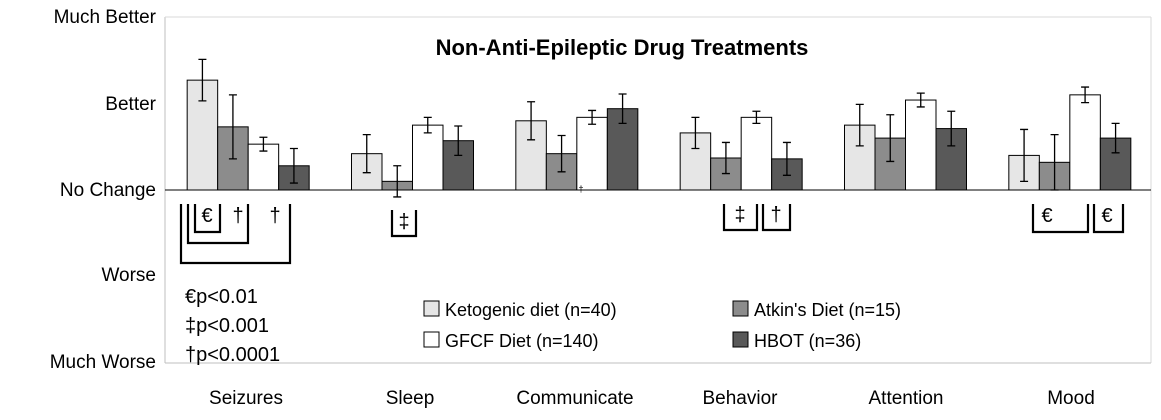 The image size is (1161, 420). What do you see at coordinates (103, 362) in the screenshot?
I see `y-tick-label: Much Worse` at bounding box center [103, 362].